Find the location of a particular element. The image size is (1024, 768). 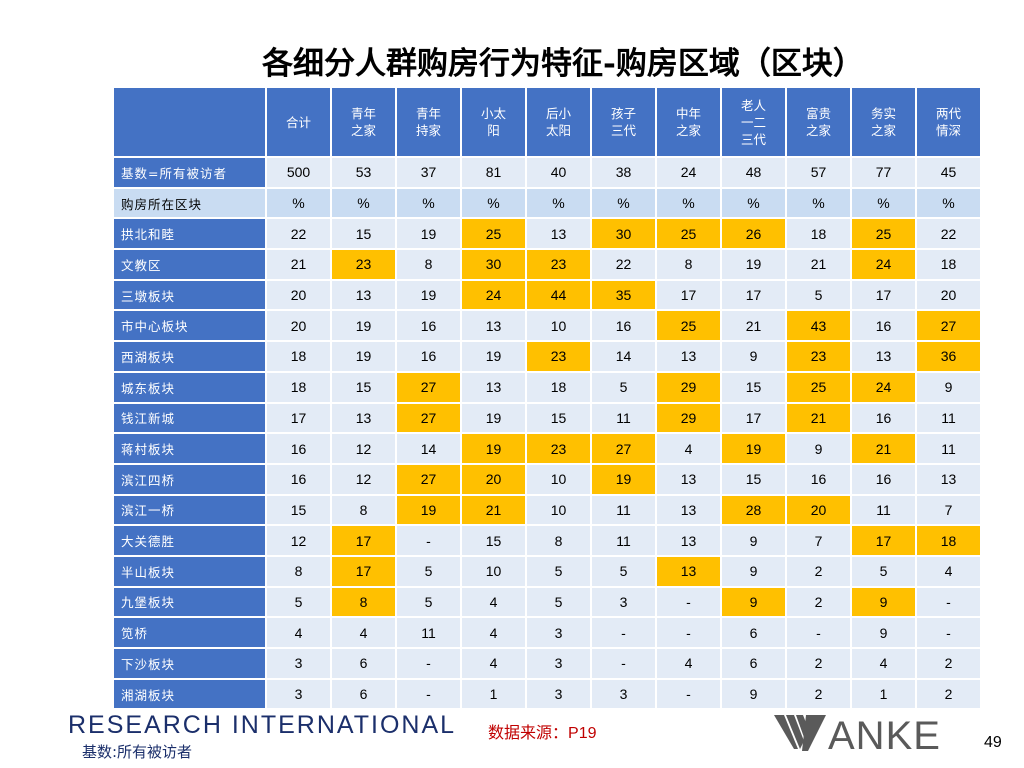

table-row: 购房所在区块%%%%%%%%%%% is located at coordinates (547, 203).